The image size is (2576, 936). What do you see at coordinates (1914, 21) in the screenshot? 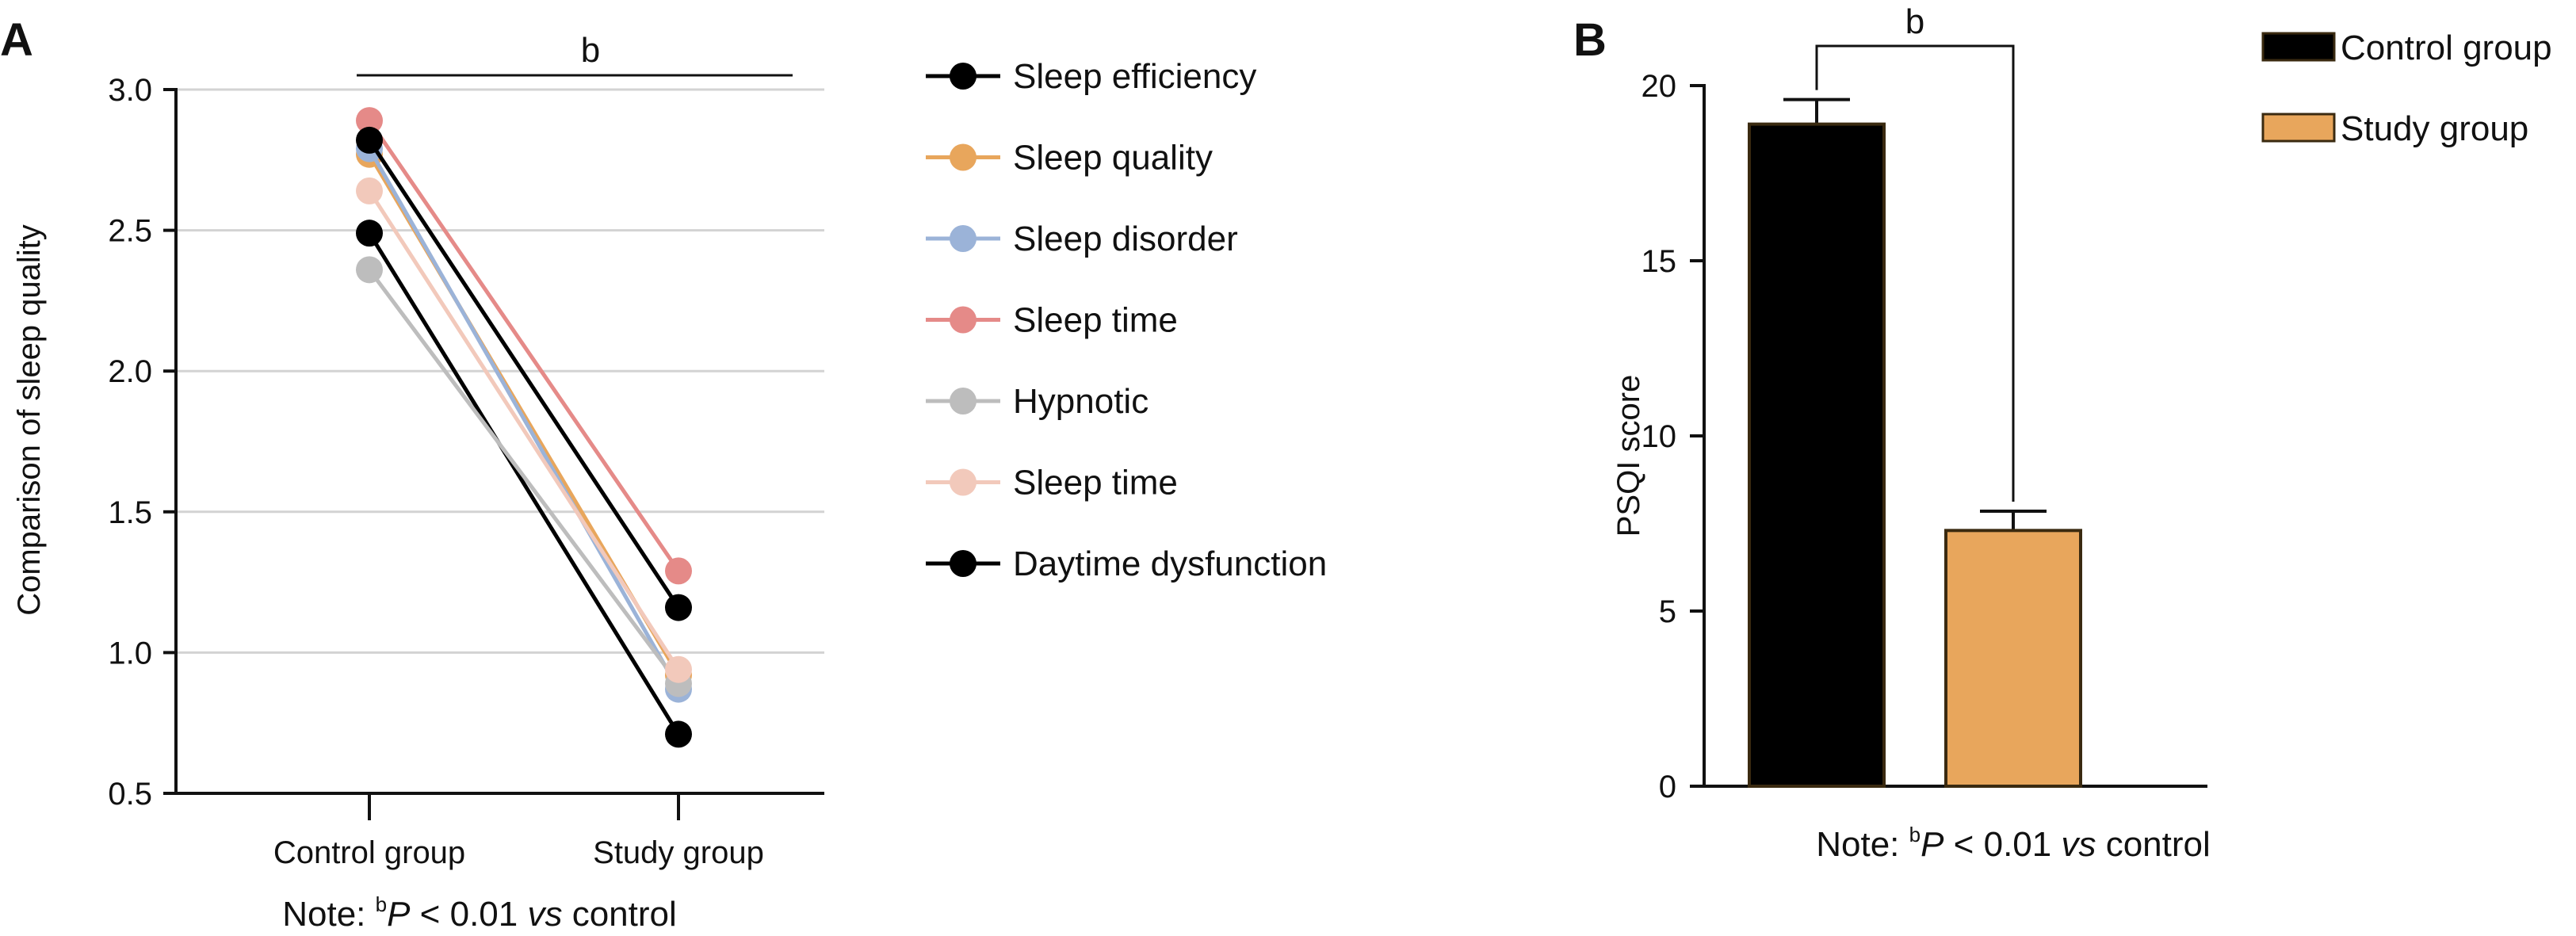
I see `panel-b-significance-label: b` at bounding box center [1914, 21].